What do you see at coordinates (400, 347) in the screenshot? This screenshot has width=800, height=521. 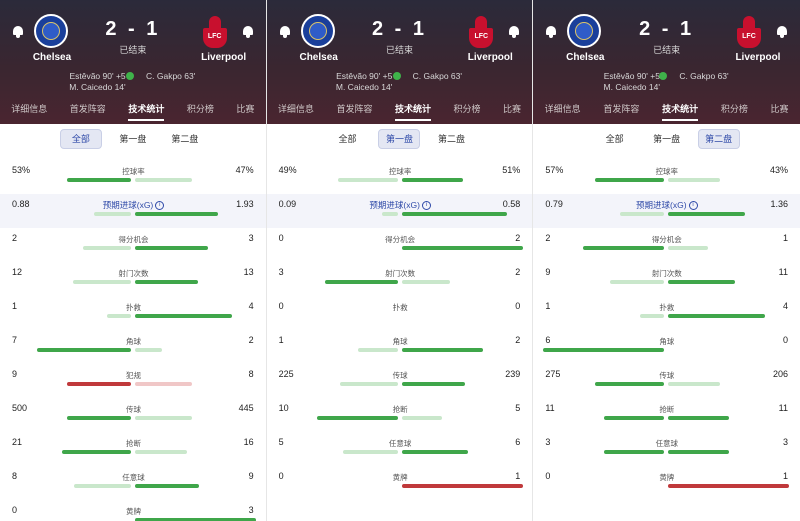 I see `stat-row: 1 角球 2` at bounding box center [400, 347].